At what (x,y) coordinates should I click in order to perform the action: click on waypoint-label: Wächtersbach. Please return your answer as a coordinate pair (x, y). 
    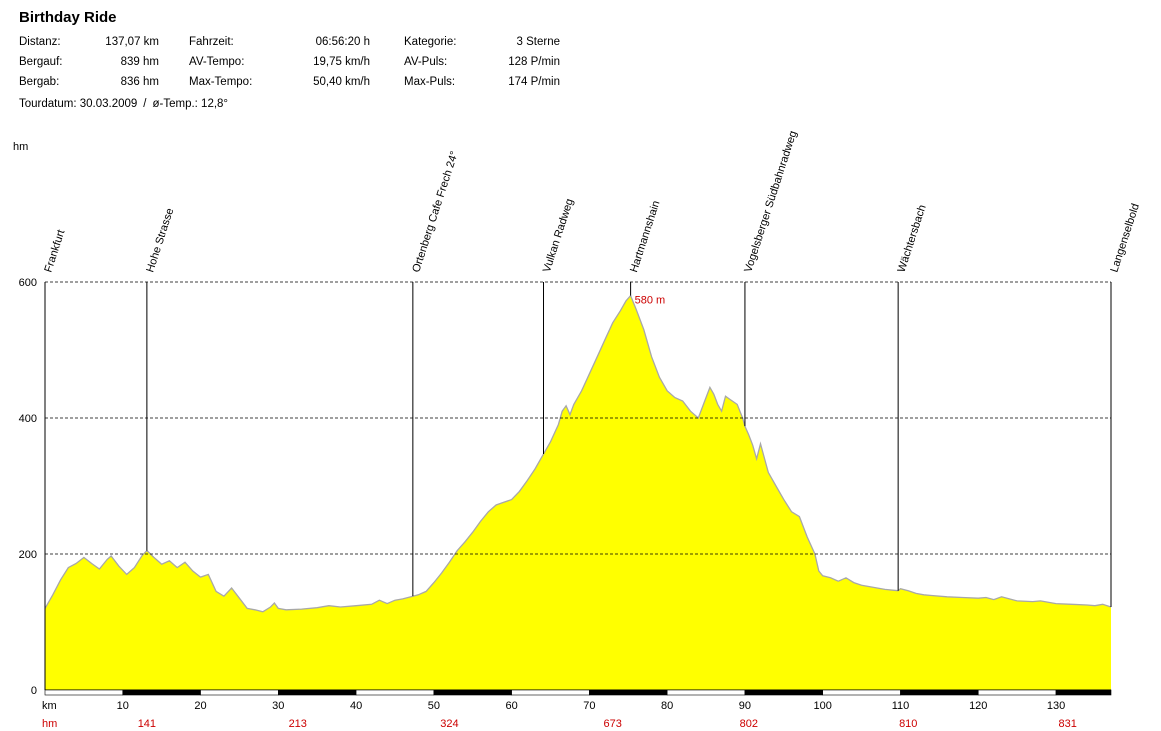
    Looking at the image, I should click on (912, 238).